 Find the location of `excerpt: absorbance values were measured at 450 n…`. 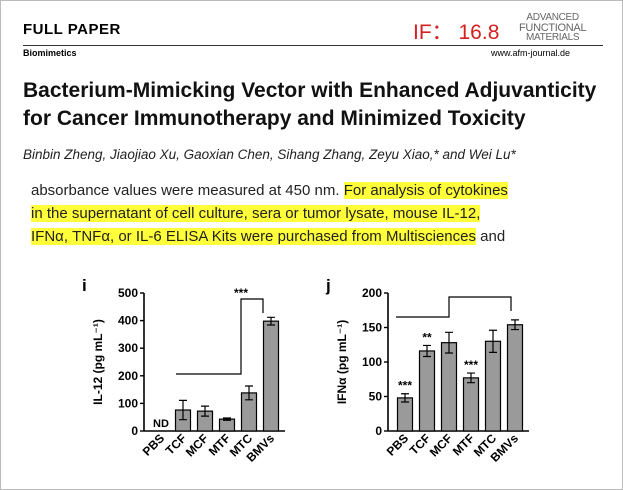

excerpt: absorbance values were measured at 450 n… is located at coordinates (269, 213).